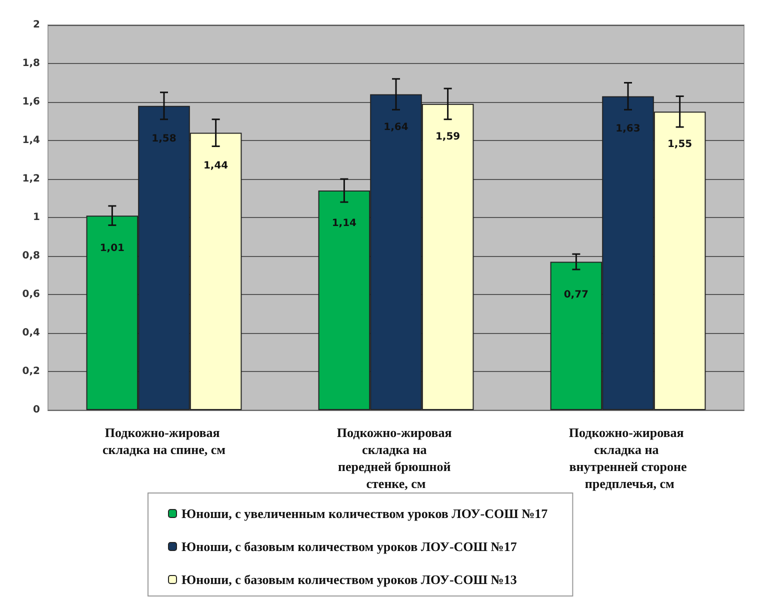 This screenshot has width=760, height=606. I want to click on data-label: 1,55, so click(679, 144).